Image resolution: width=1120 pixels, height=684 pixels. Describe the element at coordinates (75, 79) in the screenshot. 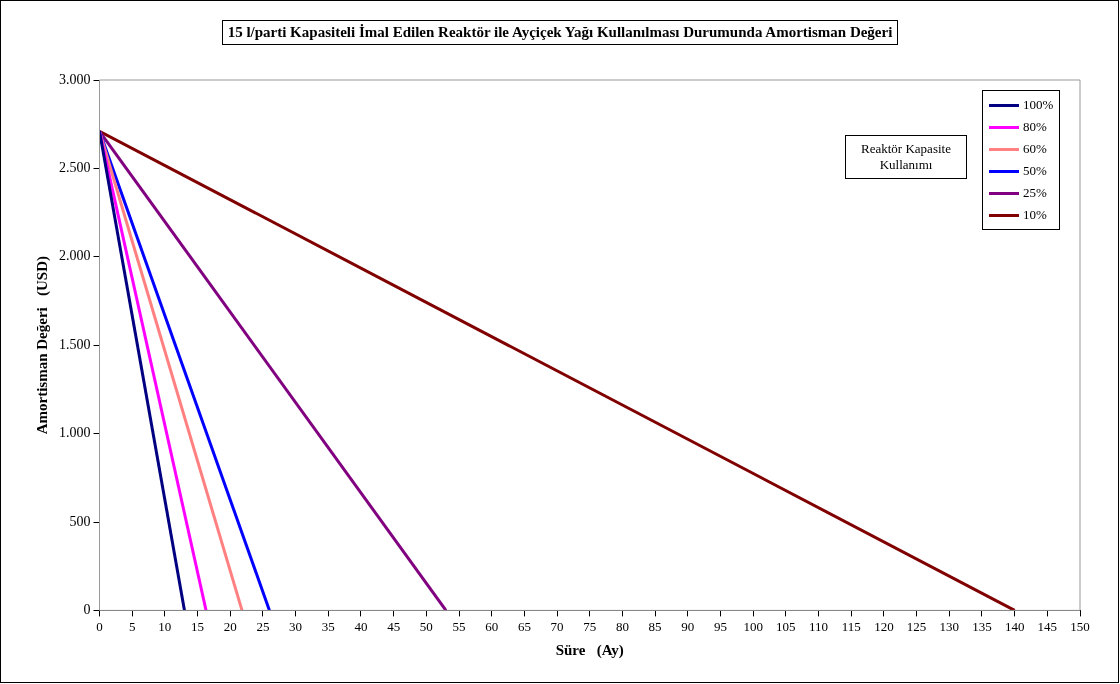

I see `y-tick-label: 3.000` at that location.